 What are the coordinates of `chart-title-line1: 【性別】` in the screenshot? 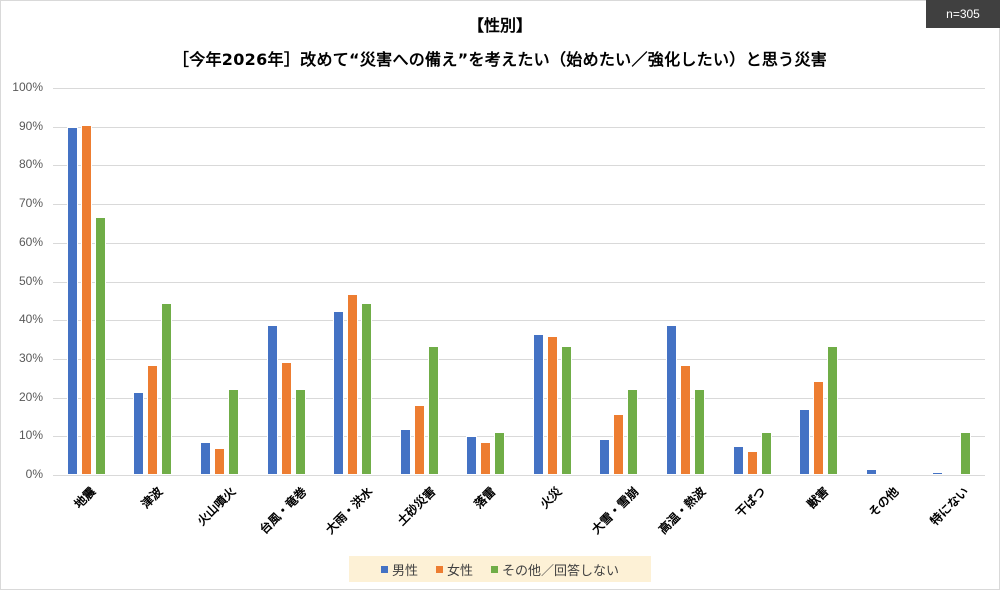 It's located at (499, 25).